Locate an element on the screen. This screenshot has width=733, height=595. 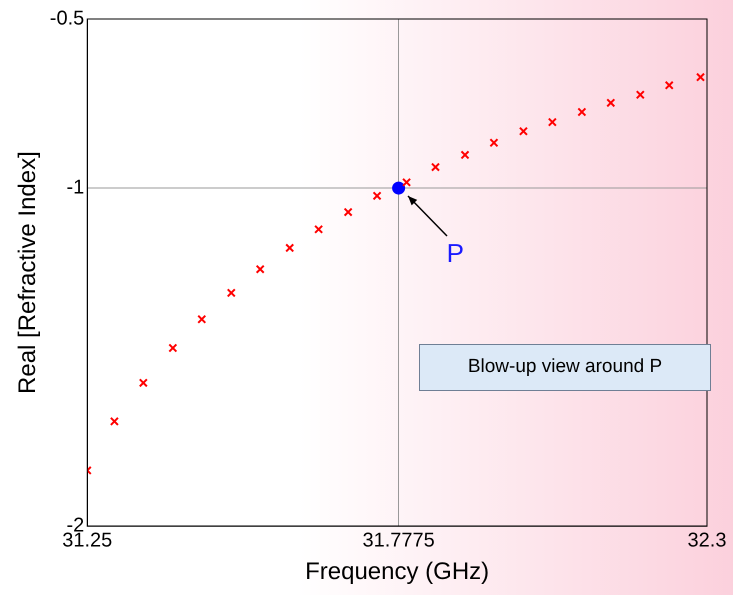
text-box: Blow-up view around P is located at coordinates (565, 367).